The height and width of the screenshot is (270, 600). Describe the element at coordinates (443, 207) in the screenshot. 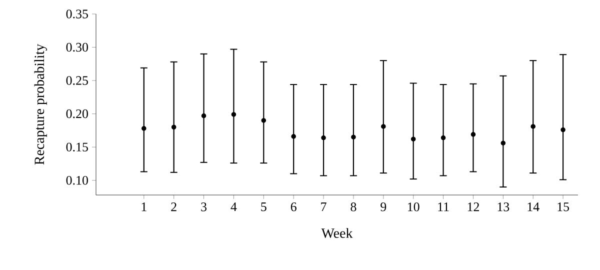

I see `x-tick-label: 11` at that location.